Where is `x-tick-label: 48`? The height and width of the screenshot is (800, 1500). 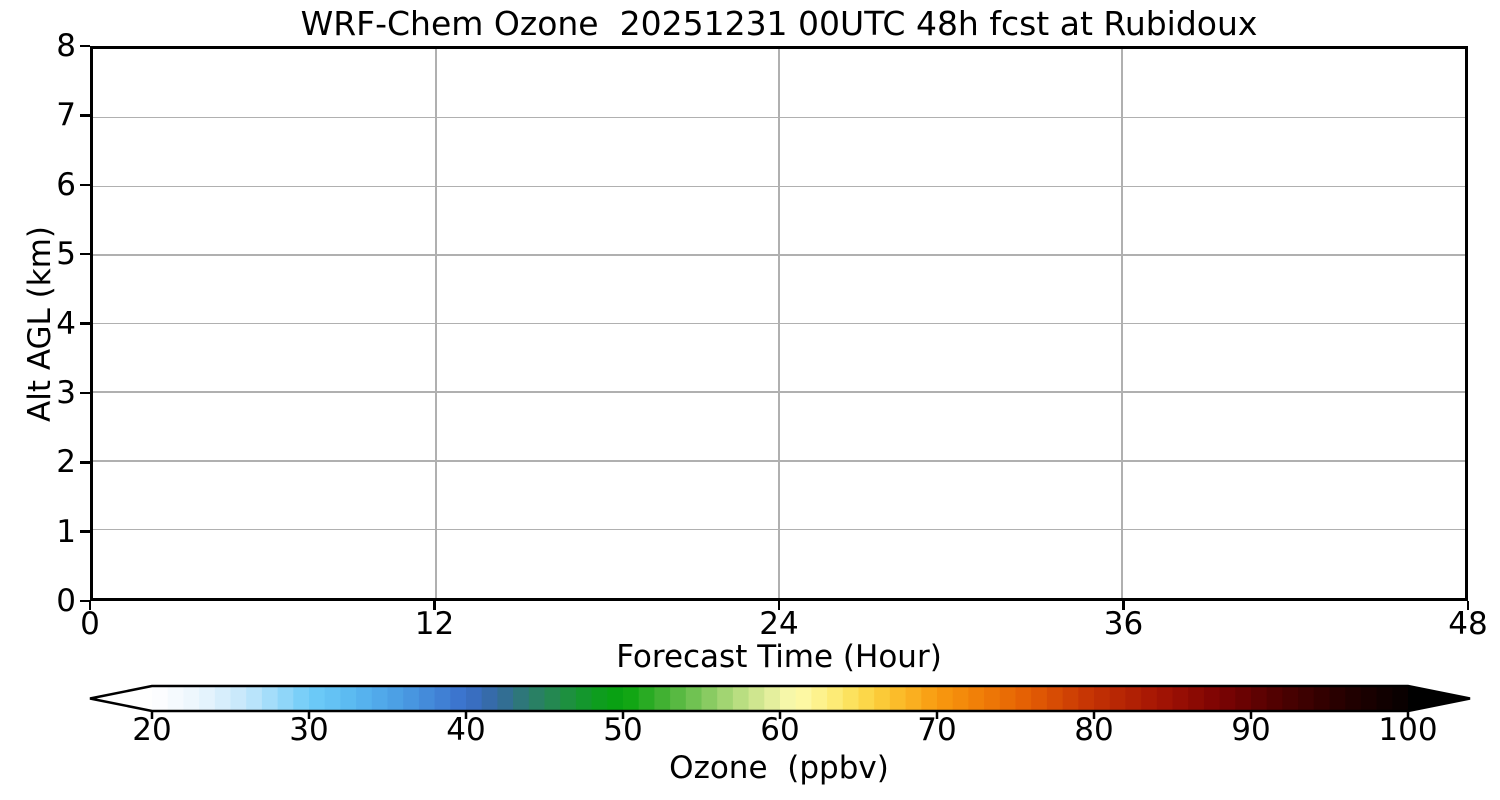
x-tick-label: 48 is located at coordinates (1468, 624).